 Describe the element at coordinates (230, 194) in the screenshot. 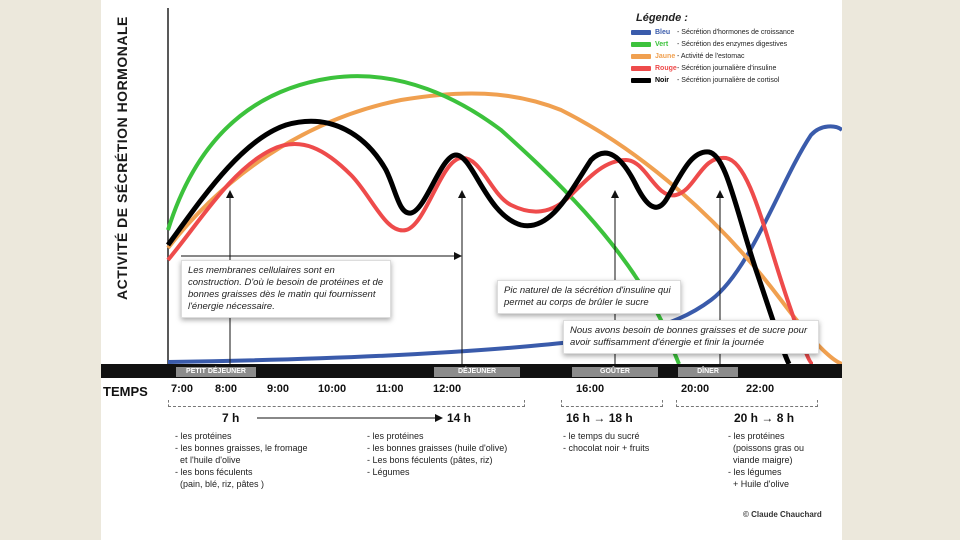

I see `pointer-head-7h` at that location.